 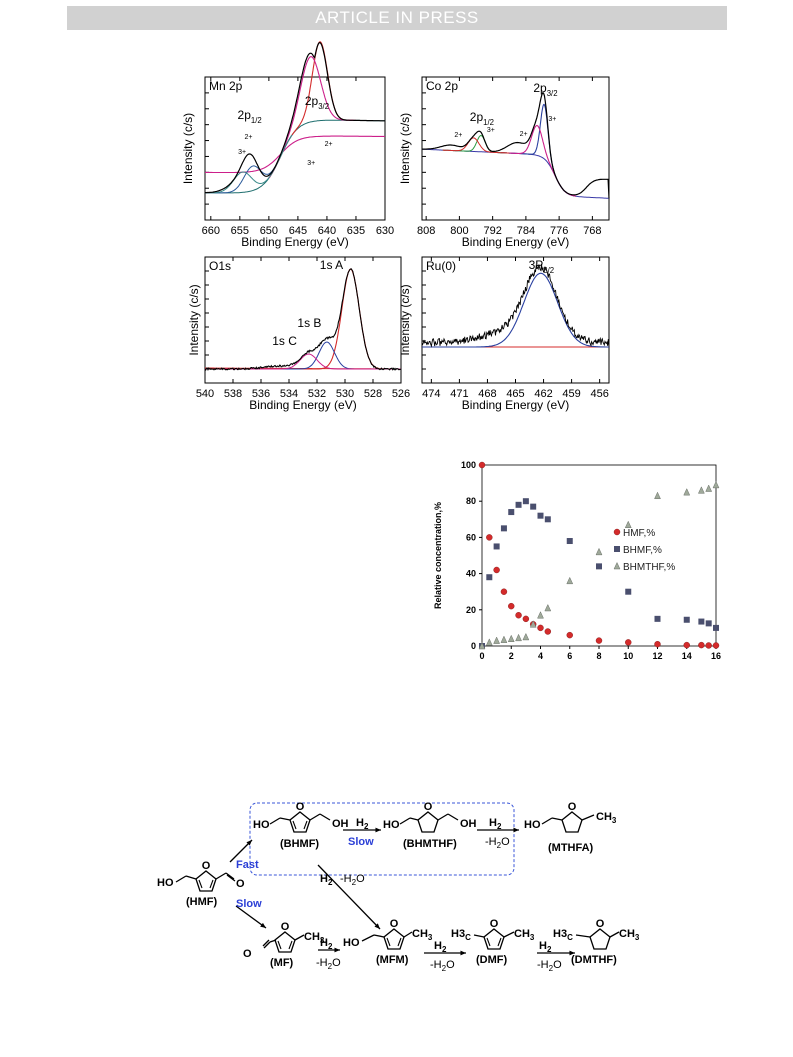 What do you see at coordinates (361, 842) in the screenshot?
I see `slow-label-1: Slow` at bounding box center [361, 842].